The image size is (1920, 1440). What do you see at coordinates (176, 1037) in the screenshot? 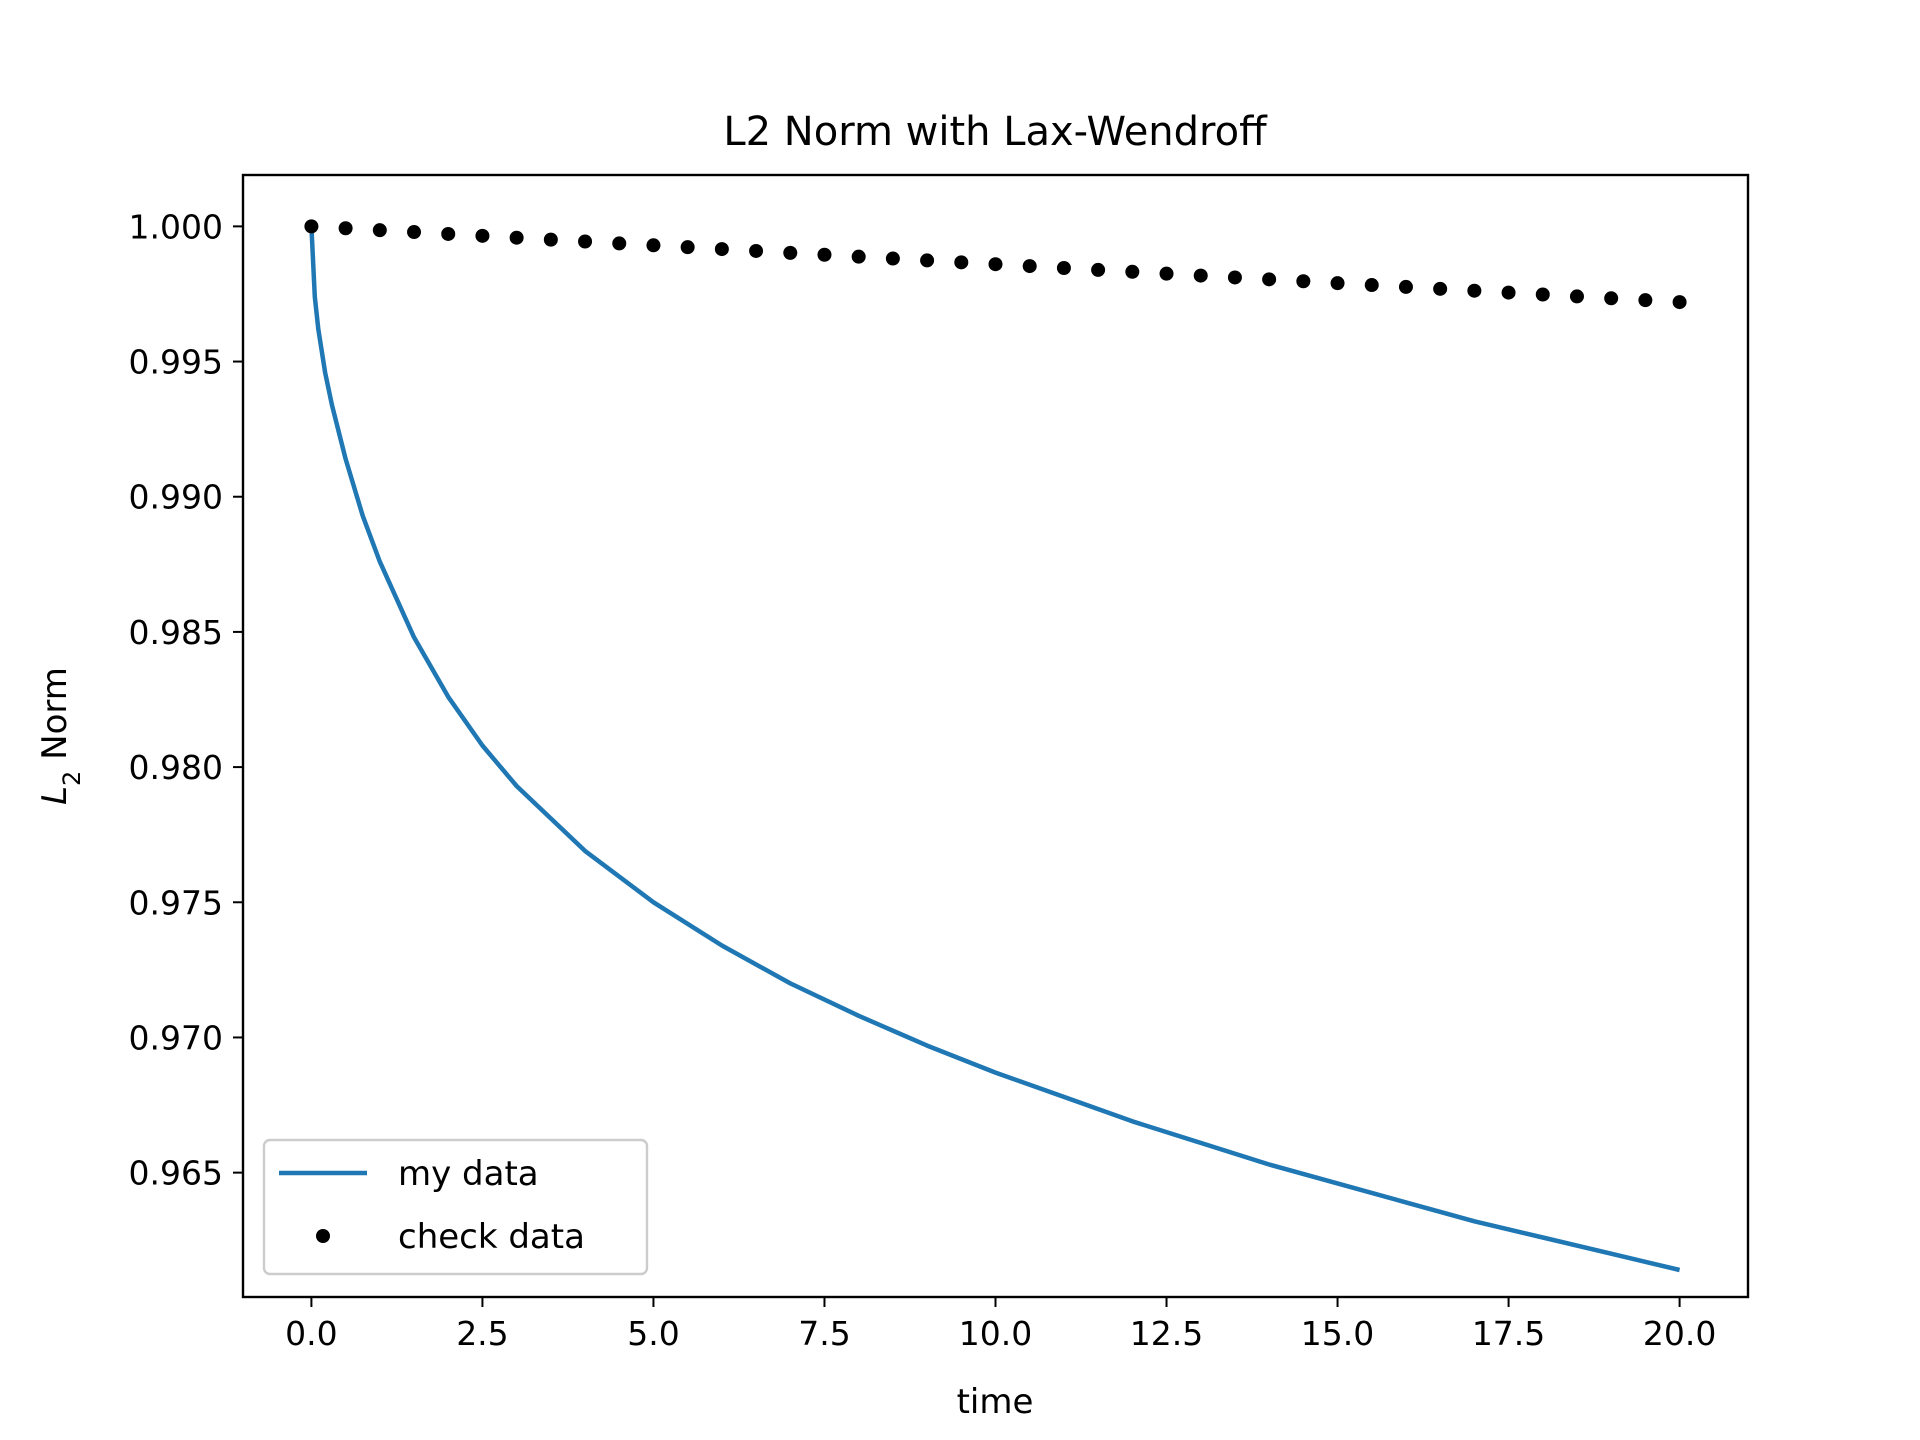
I see `y-tick-label: 0.970` at bounding box center [176, 1037].